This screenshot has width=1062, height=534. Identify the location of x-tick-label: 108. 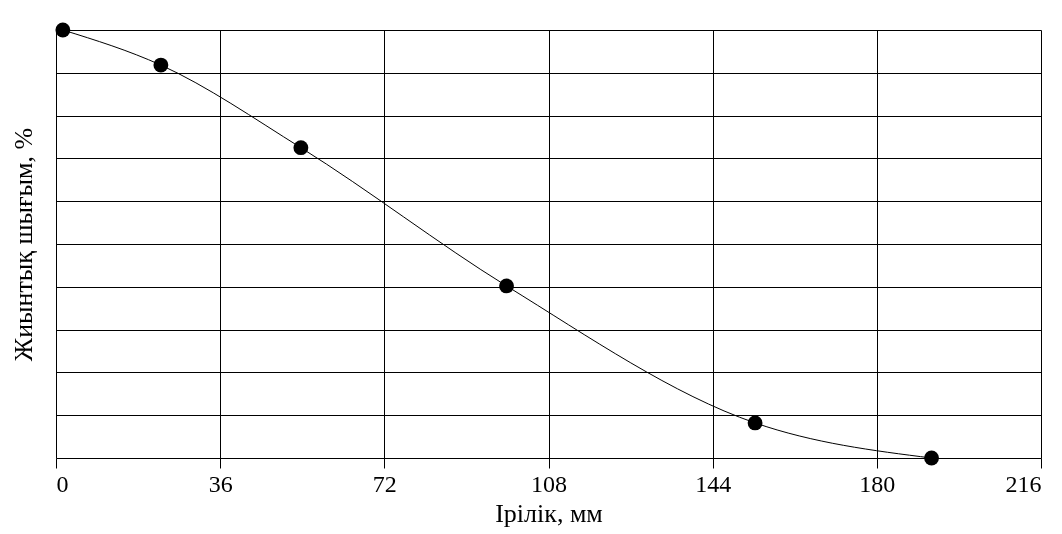
(549, 483).